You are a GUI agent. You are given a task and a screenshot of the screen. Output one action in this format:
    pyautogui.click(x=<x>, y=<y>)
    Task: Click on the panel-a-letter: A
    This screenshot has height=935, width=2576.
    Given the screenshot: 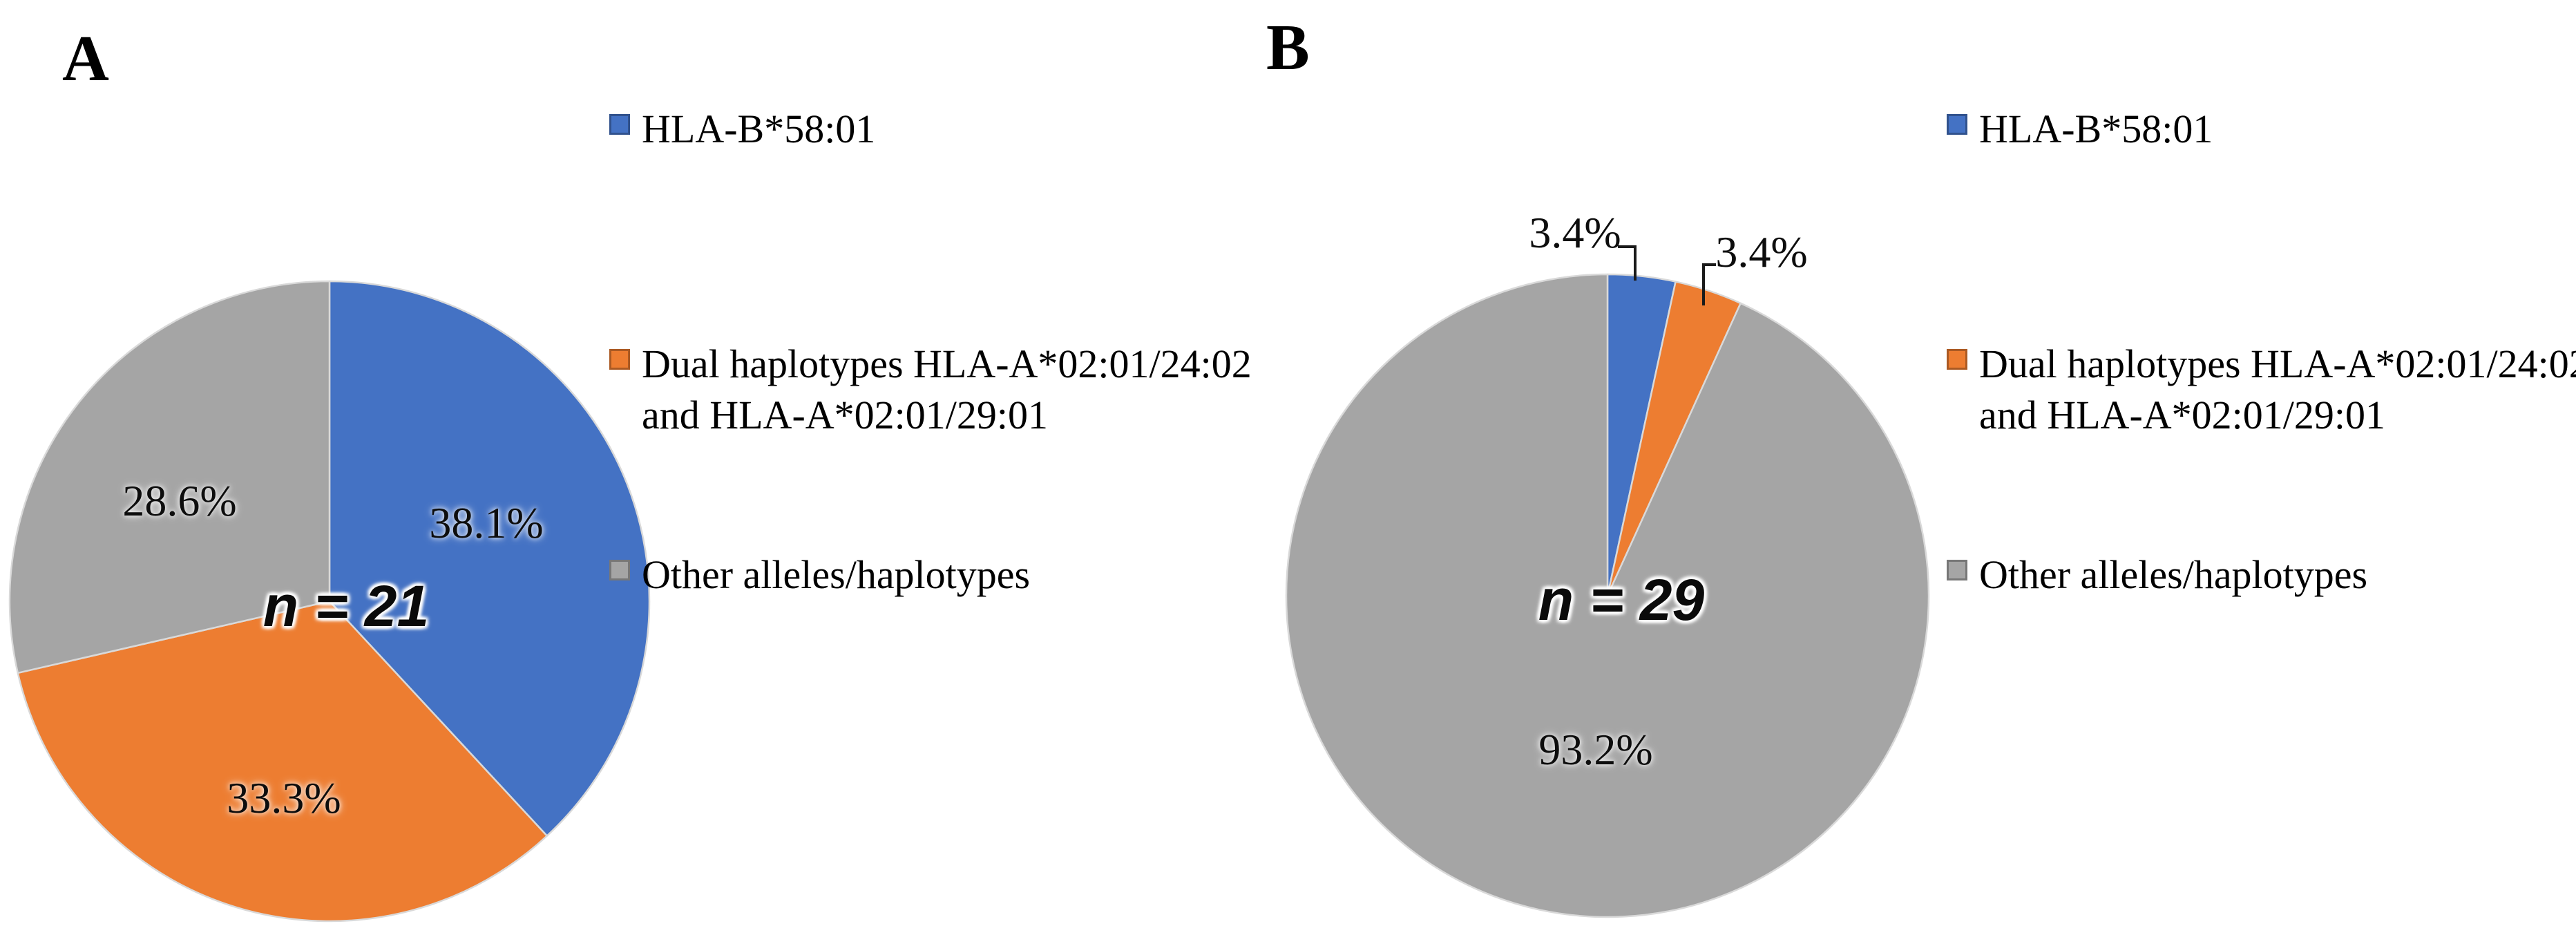 What is the action you would take?
    pyautogui.click(x=85, y=59)
    